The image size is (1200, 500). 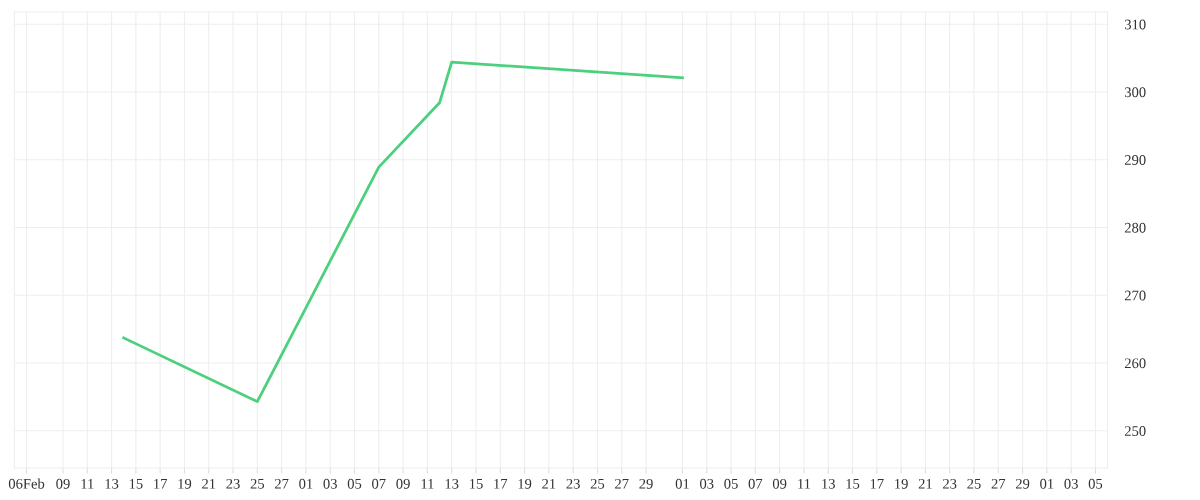 I want to click on y-tick-label: 270, so click(x=1135, y=295).